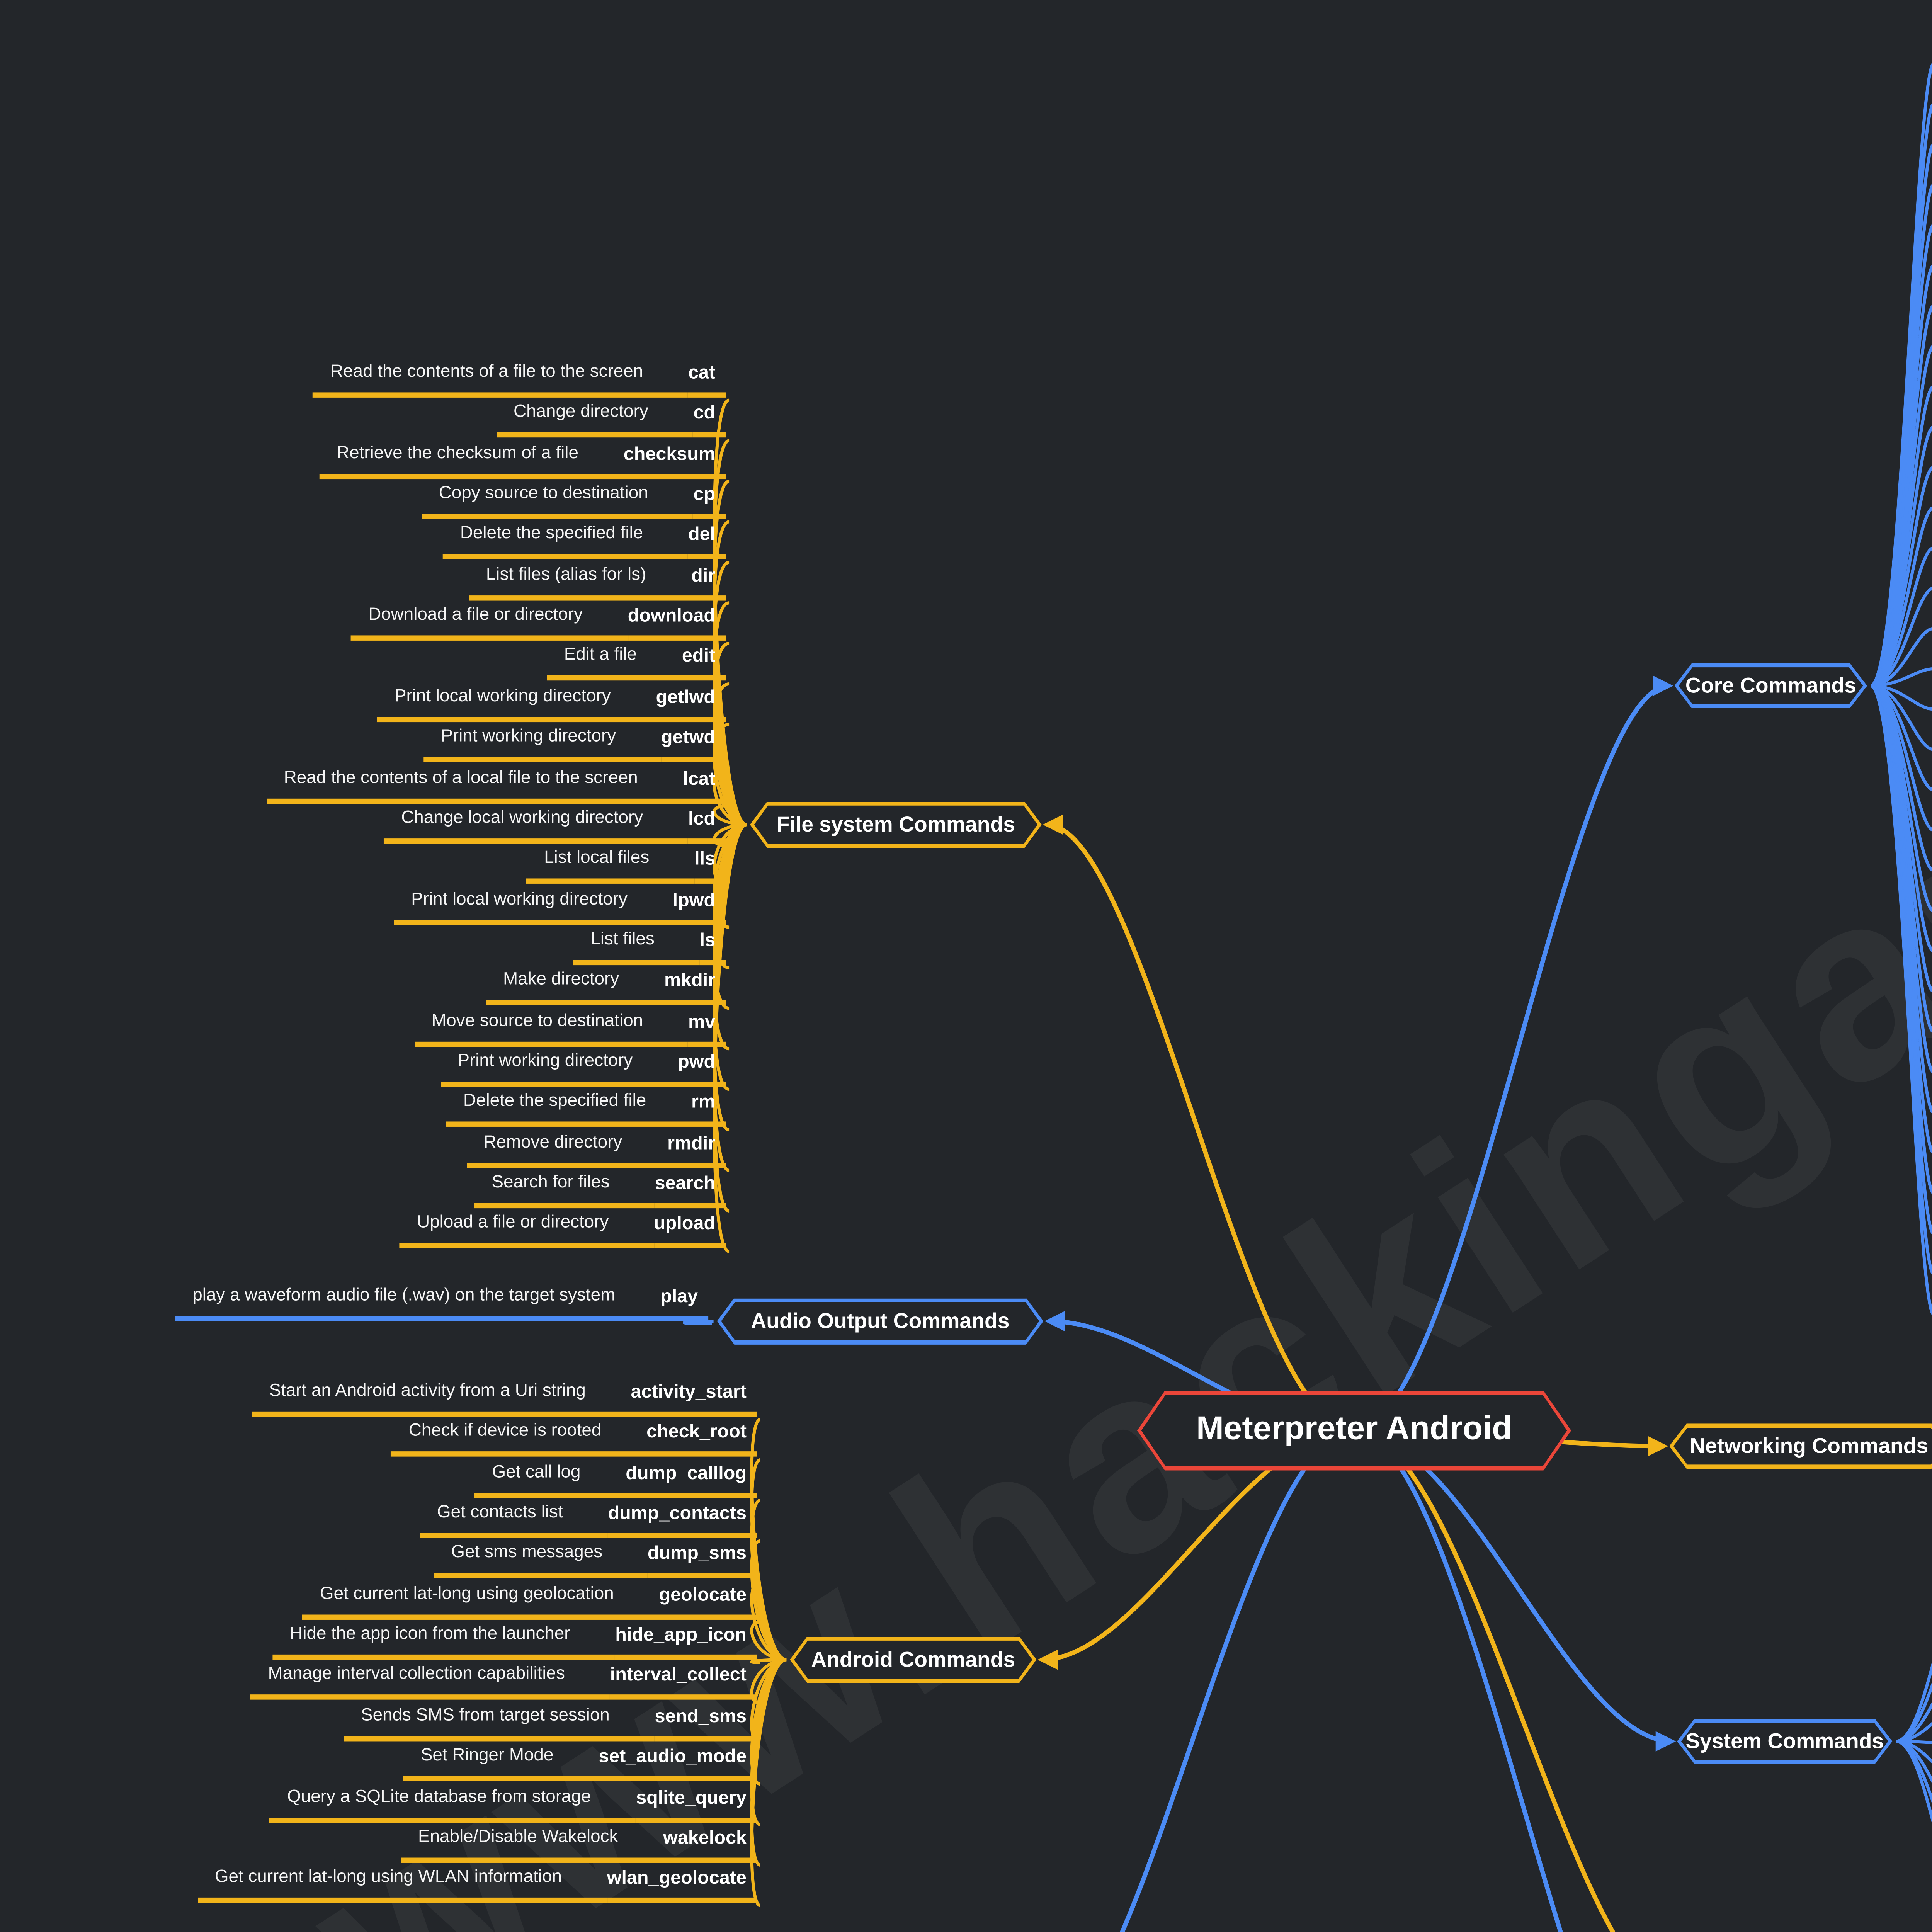 The image size is (1932, 1932). I want to click on command-name: cp, so click(709, 501).